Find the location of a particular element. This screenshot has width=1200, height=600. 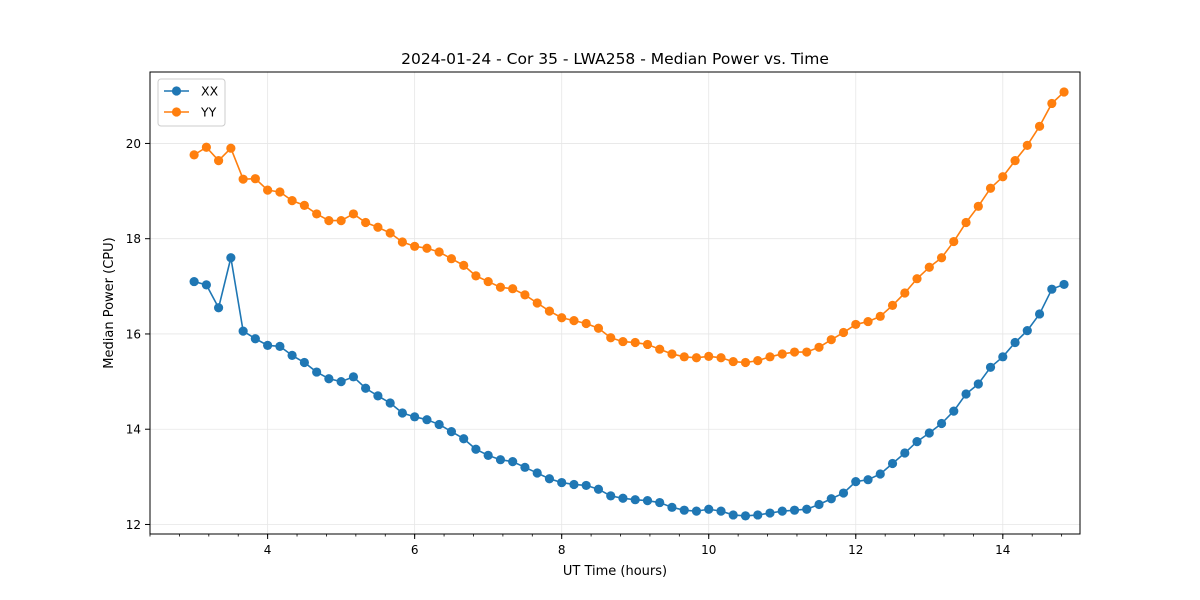

y-axis-label: Median Power (CPU) is located at coordinates (109, 302).